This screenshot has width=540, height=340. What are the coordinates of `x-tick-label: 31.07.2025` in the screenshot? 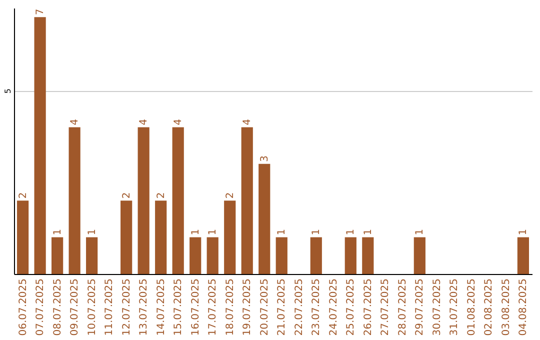 It's located at (454, 307).